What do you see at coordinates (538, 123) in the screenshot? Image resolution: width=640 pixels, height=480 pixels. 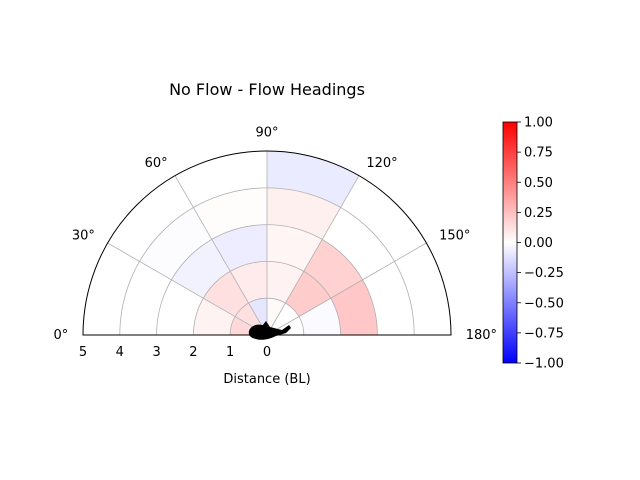 I see `colorbar-tick-label: 1.00` at bounding box center [538, 123].